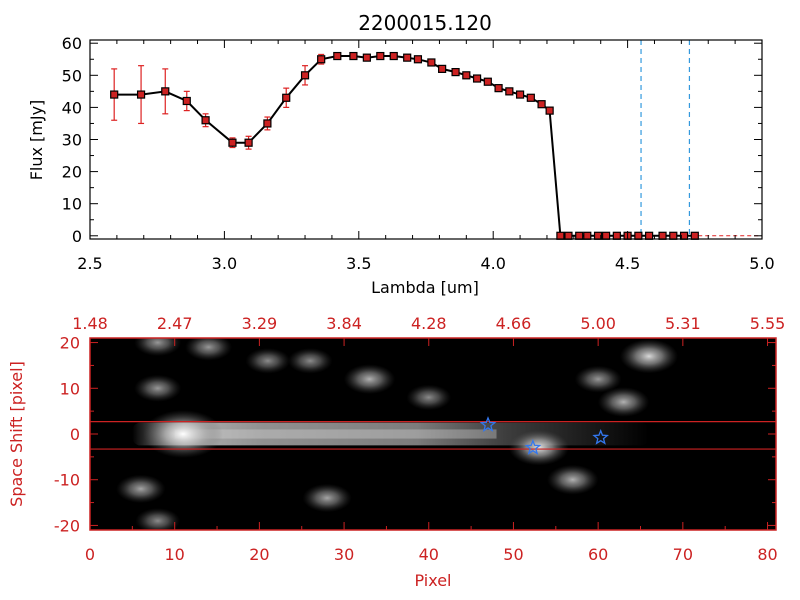  I want to click on x-tick-label: 3.0, so click(224, 263).